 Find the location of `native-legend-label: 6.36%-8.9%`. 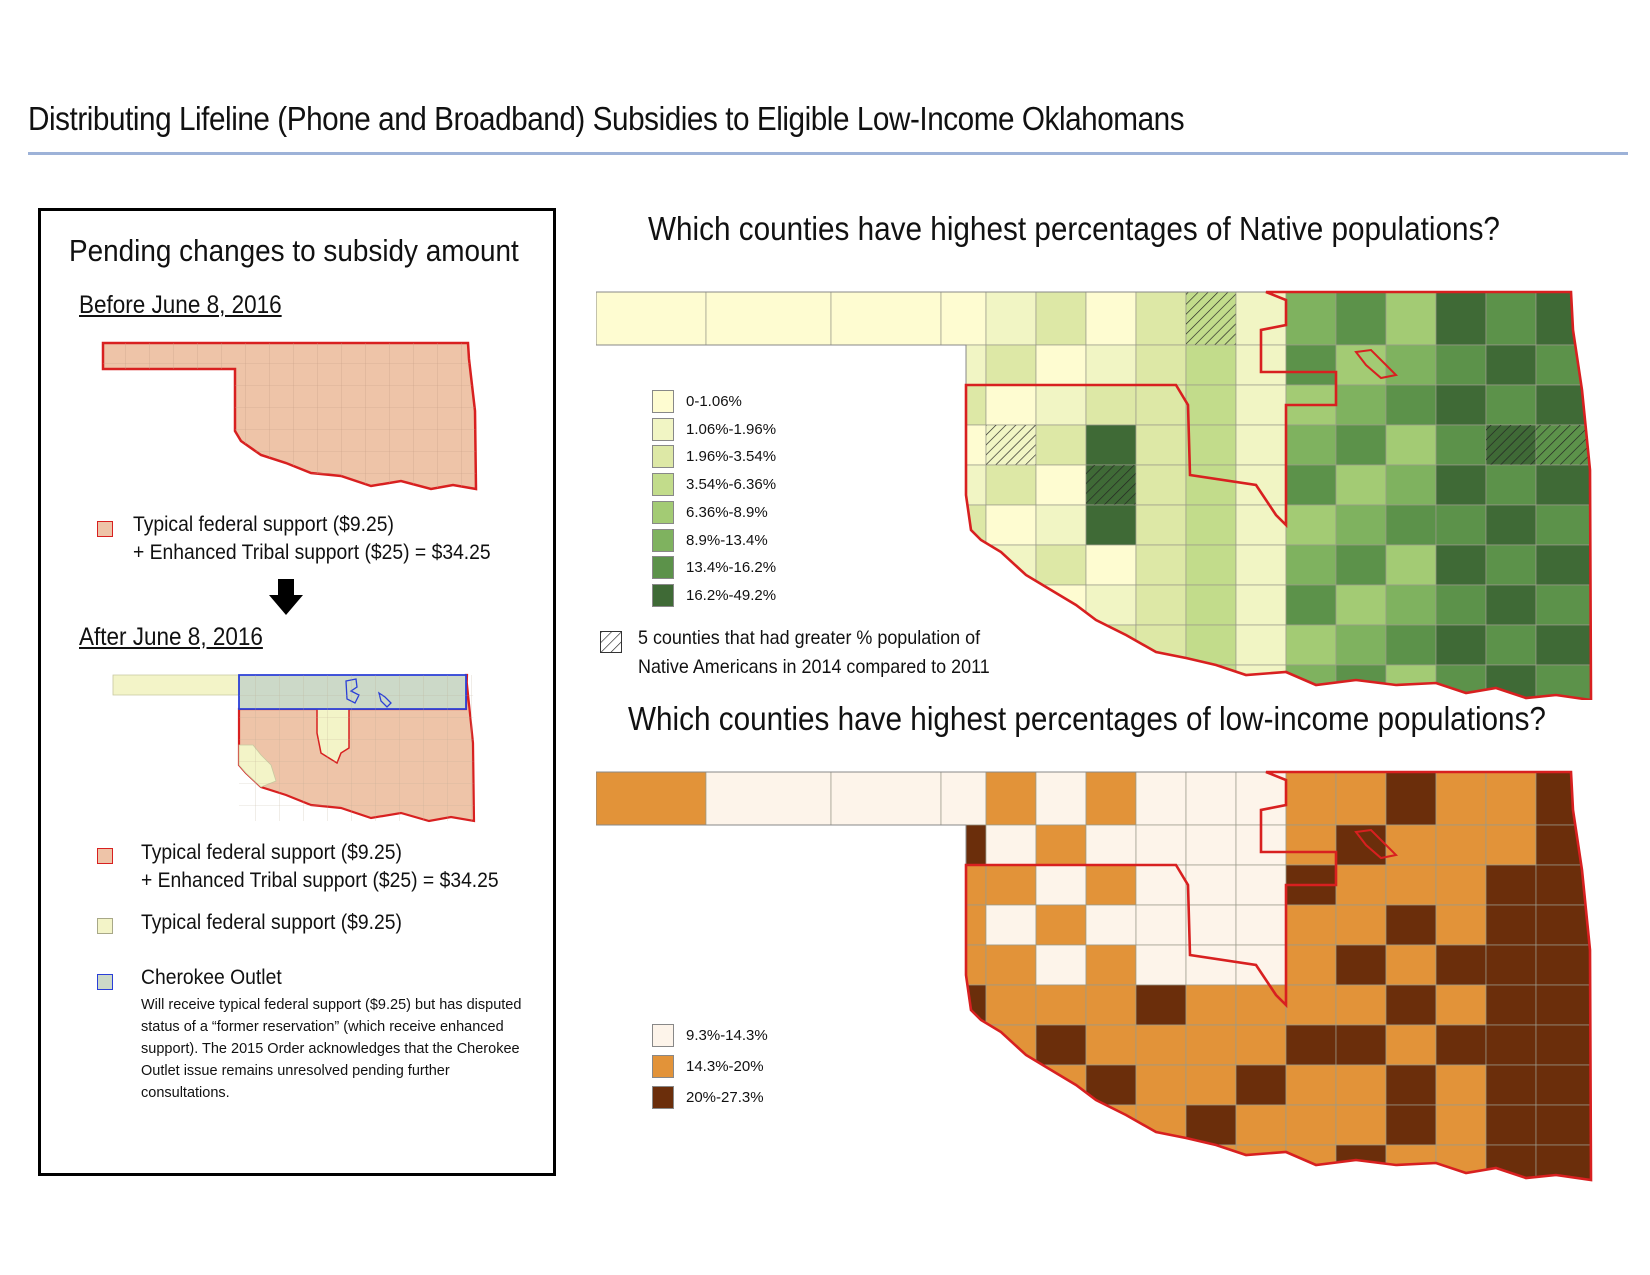

native-legend-label: 6.36%-8.9% is located at coordinates (727, 512).